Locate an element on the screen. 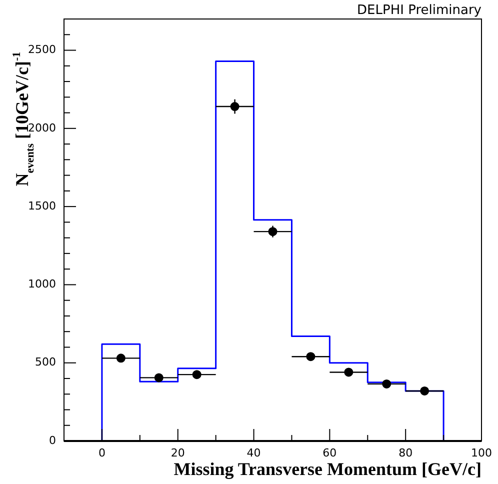 This screenshot has height=484, width=498. y-tick-label: 2000 is located at coordinates (42, 127).